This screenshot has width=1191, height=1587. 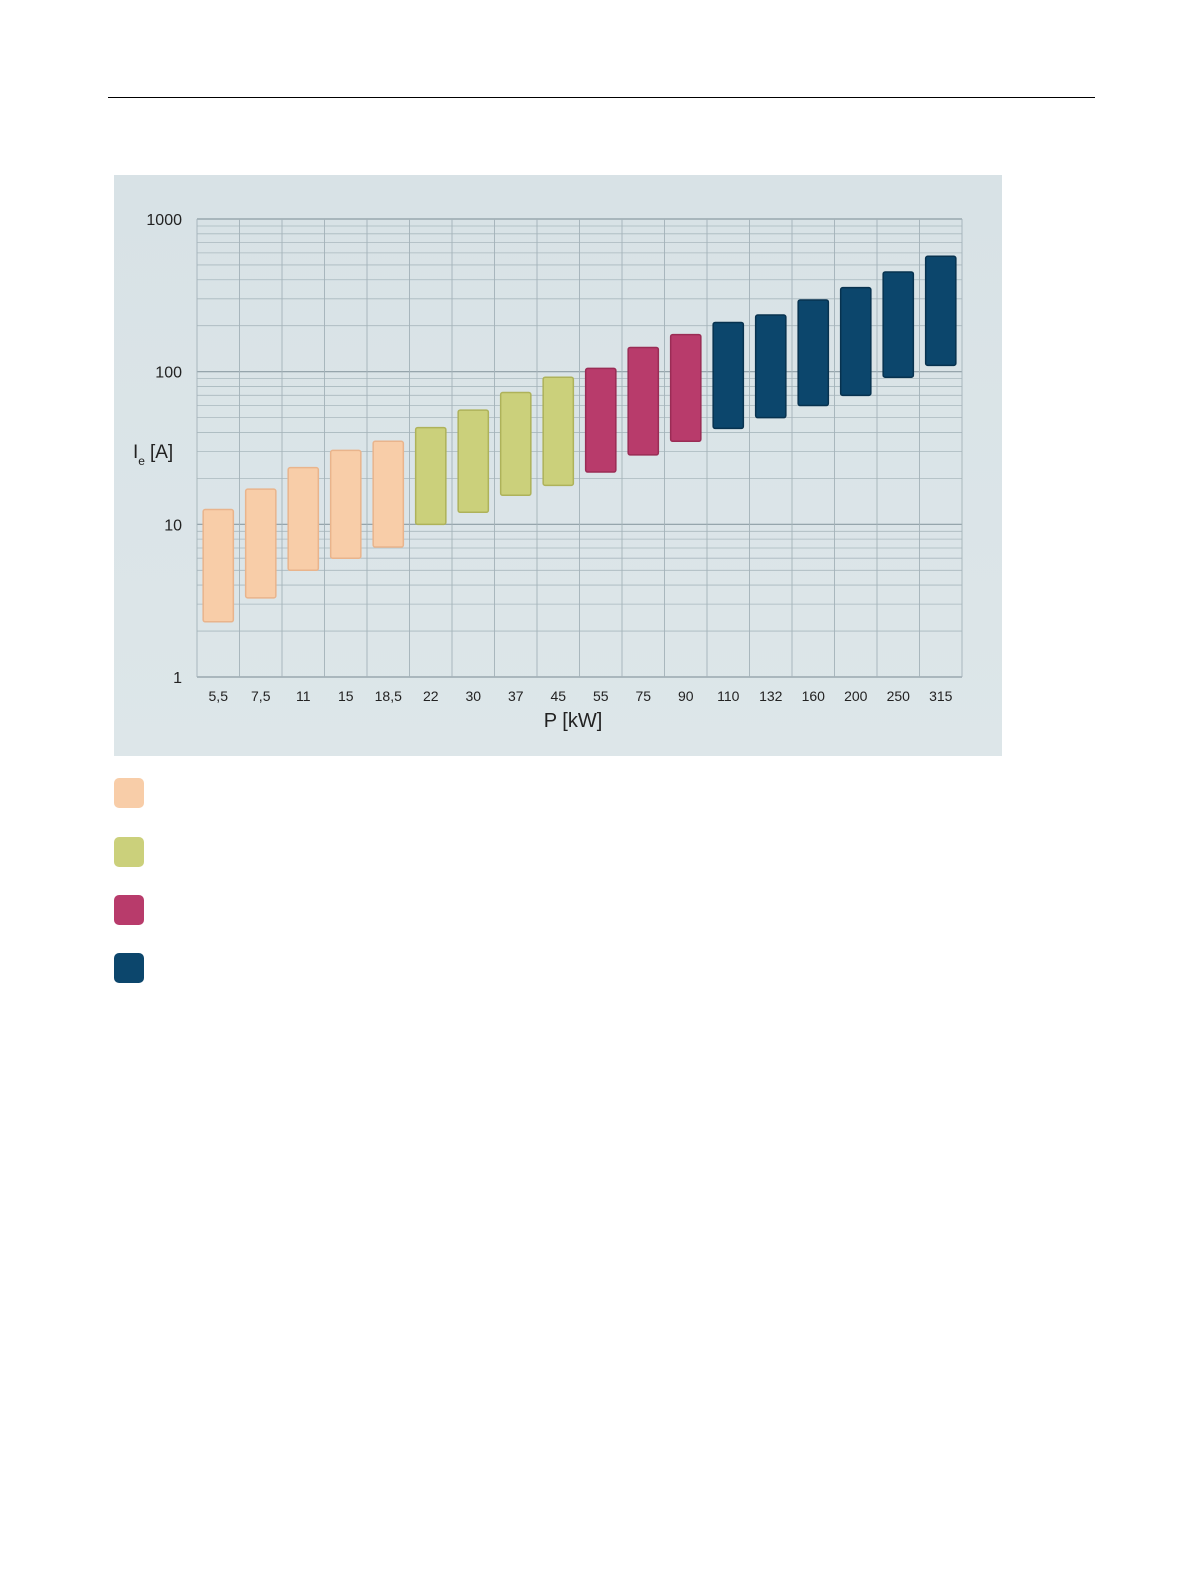 I want to click on y-tick-label: 100, so click(x=168, y=373).